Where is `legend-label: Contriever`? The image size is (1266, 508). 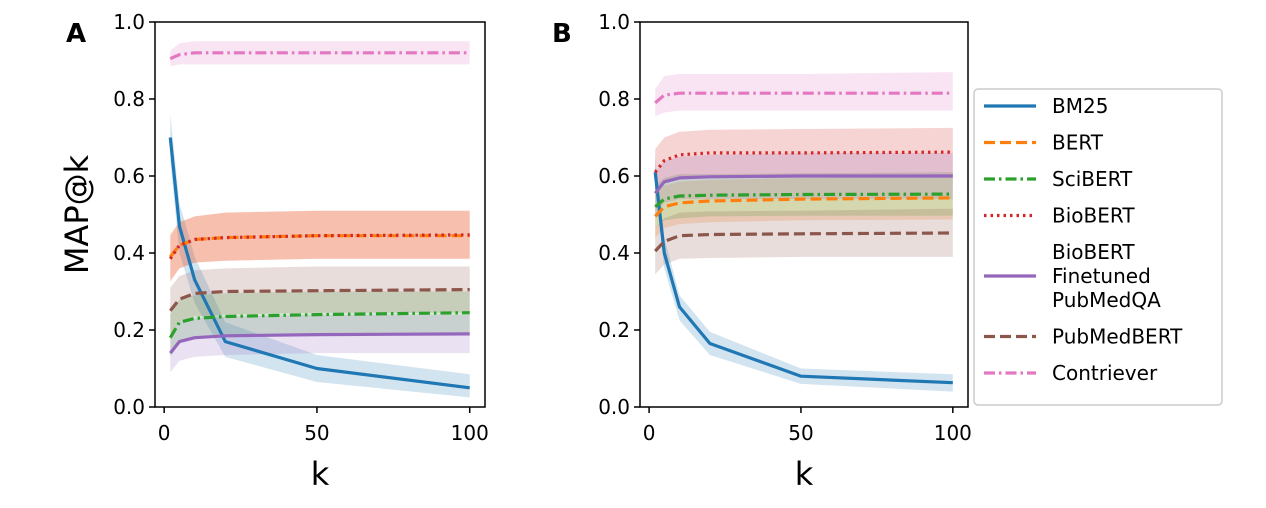 legend-label: Contriever is located at coordinates (1105, 373).